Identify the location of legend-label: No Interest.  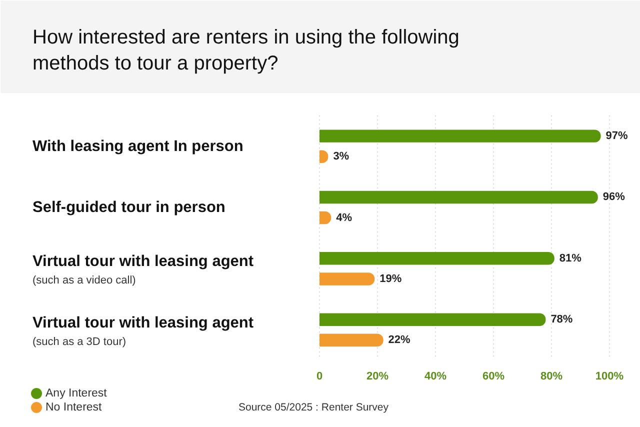
(74, 408).